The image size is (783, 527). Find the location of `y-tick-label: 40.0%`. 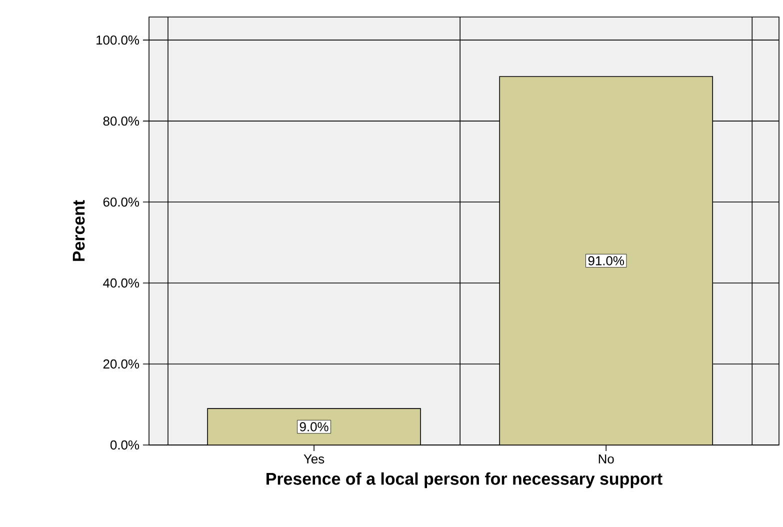

y-tick-label: 40.0% is located at coordinates (121, 283).